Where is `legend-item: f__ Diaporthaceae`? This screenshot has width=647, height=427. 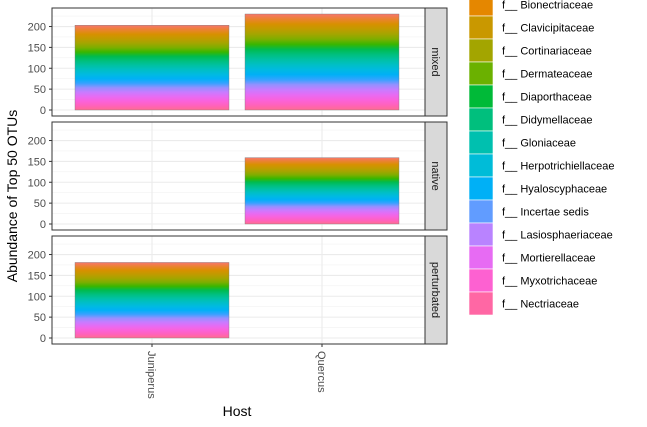
legend-item: f__ Diaporthaceae is located at coordinates (530, 96).